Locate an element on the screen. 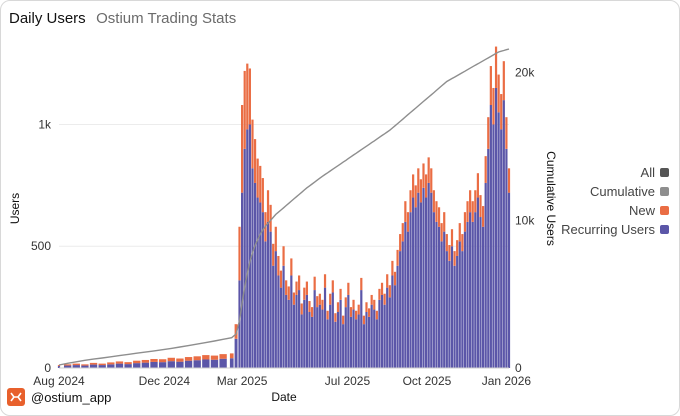 This screenshot has width=680, height=416. legend-item-new: New is located at coordinates (615, 210).